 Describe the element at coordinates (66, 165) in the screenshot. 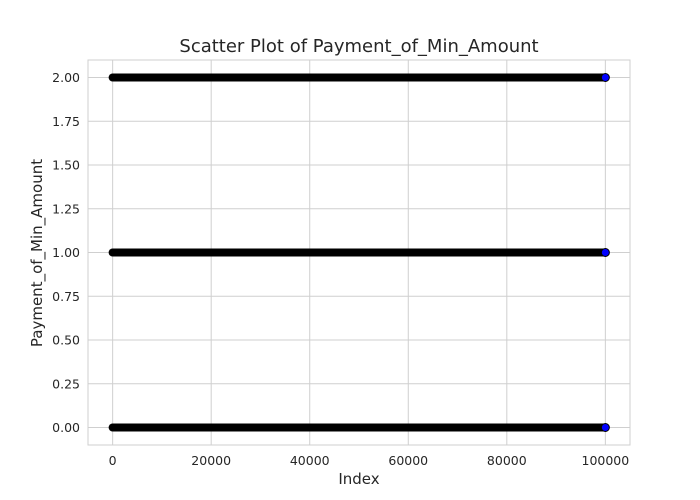

I see `y-tick-label: 1.50` at that location.